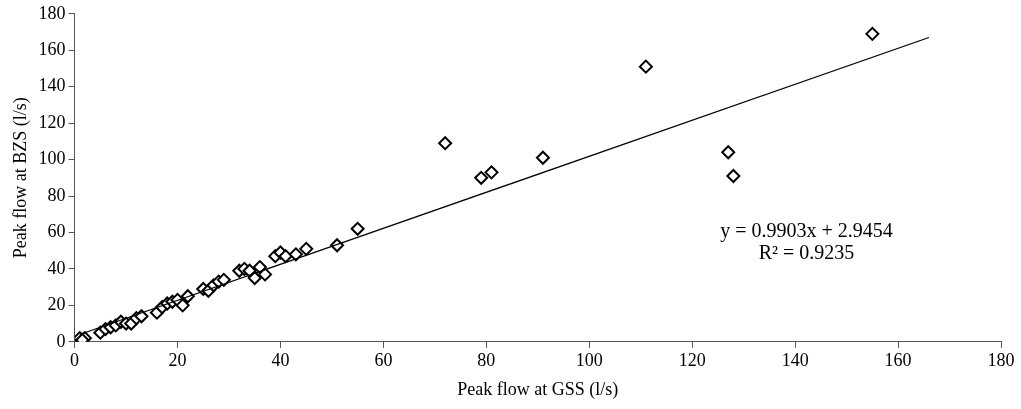 This screenshot has height=409, width=1021. What do you see at coordinates (52, 12) in the screenshot?
I see `y-tick-label: 180` at bounding box center [52, 12].